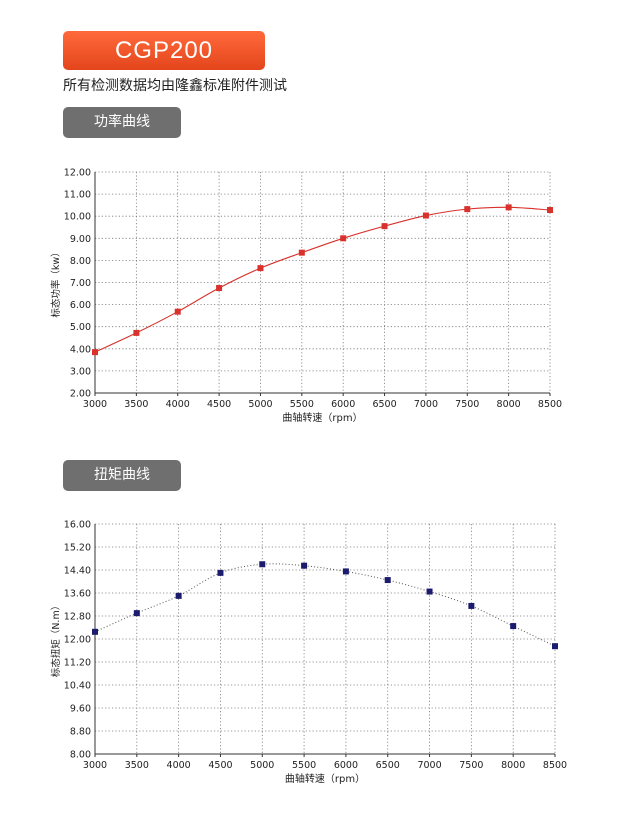 The height and width of the screenshot is (822, 623). Describe the element at coordinates (77, 686) in the screenshot. I see `y-tick-label: 10.40` at that location.